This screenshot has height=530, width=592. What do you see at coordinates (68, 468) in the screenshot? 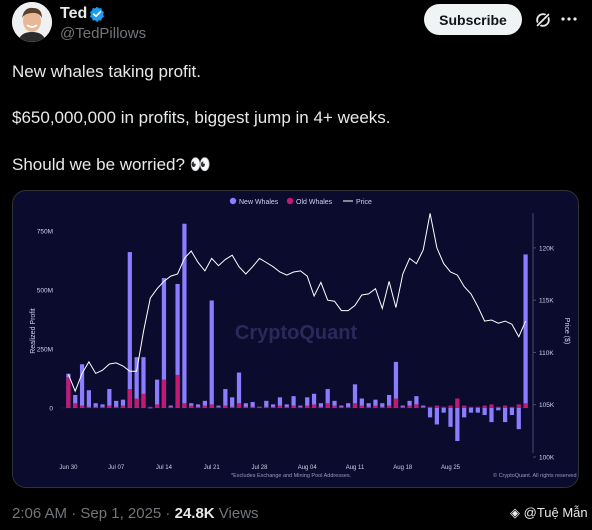
I see `x-tick-label: Jun 30` at bounding box center [68, 468].